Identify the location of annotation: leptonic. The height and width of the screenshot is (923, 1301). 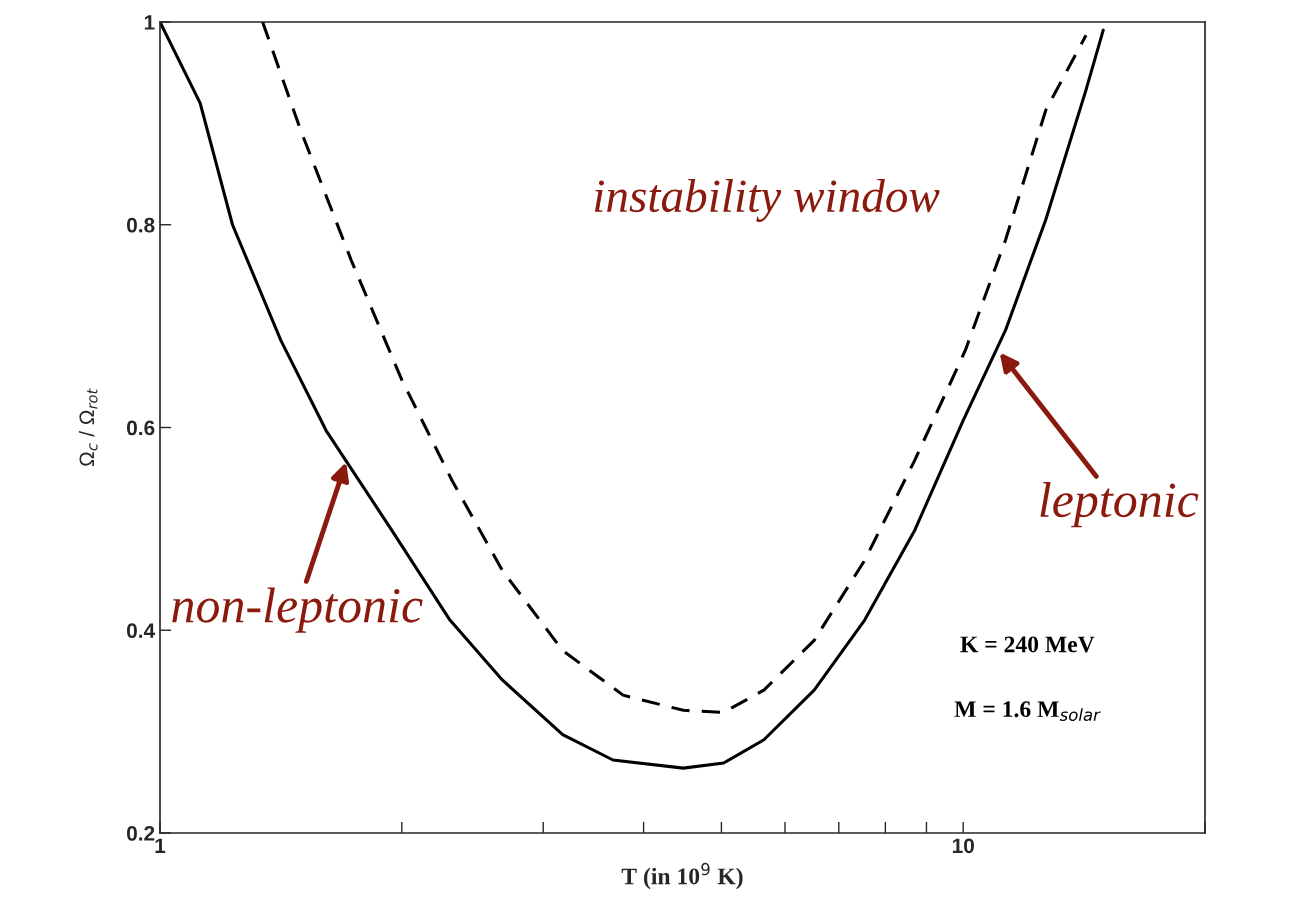
(1119, 505).